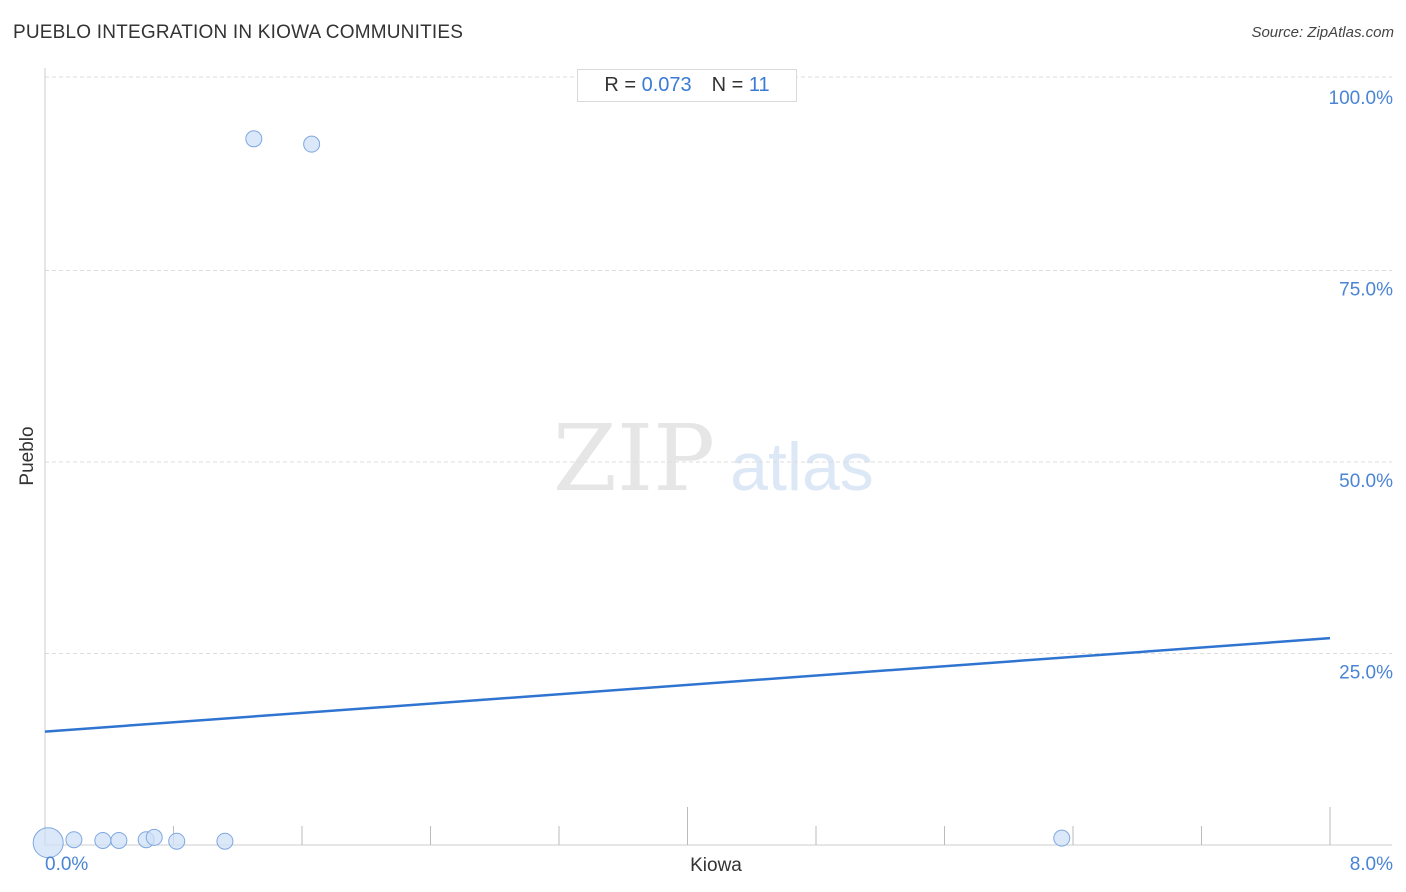 This screenshot has width=1406, height=892. Describe the element at coordinates (727, 85) in the screenshot. I see `n-label: N =` at that location.